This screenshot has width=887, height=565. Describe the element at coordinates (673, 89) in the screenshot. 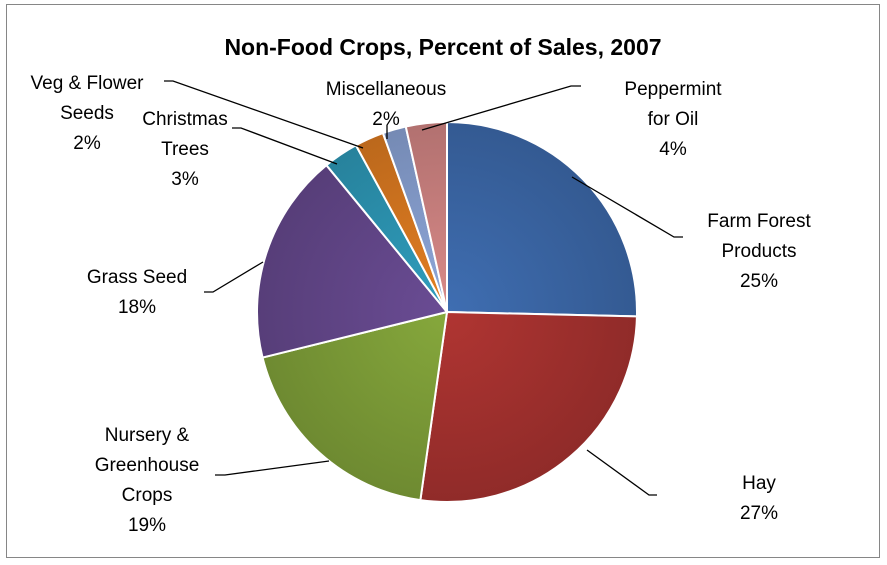

I see `slice-name-7-line-0: Peppermint` at that location.